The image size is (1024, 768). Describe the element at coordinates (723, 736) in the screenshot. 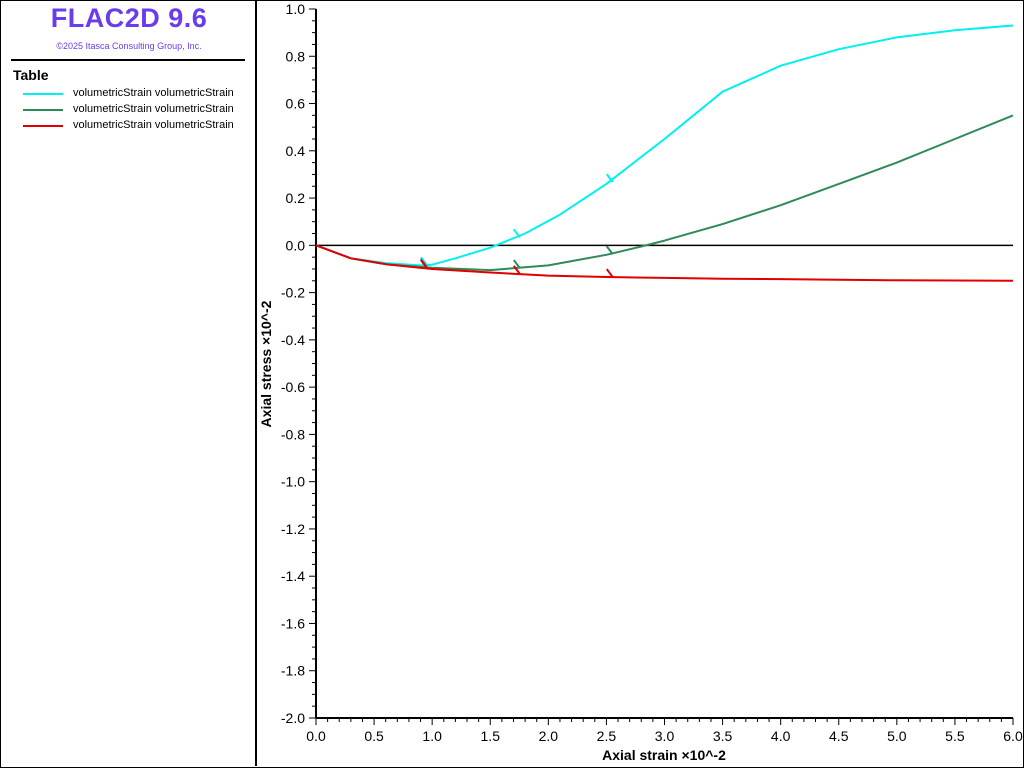

I see `x-tick-label: 3.5` at that location.